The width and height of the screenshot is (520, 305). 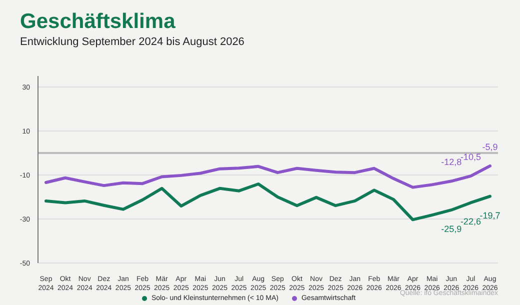 What do you see at coordinates (98, 22) in the screenshot?
I see `chart-title: Geschäftsklima` at bounding box center [98, 22].